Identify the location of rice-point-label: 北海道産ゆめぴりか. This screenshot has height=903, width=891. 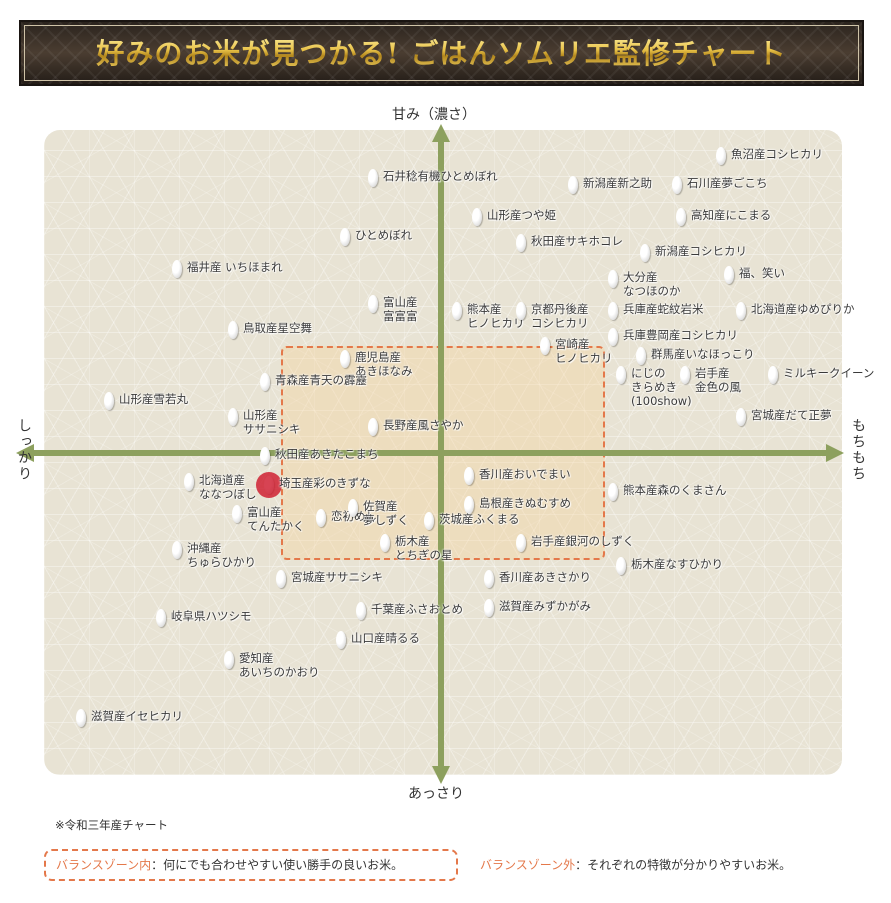
(803, 308).